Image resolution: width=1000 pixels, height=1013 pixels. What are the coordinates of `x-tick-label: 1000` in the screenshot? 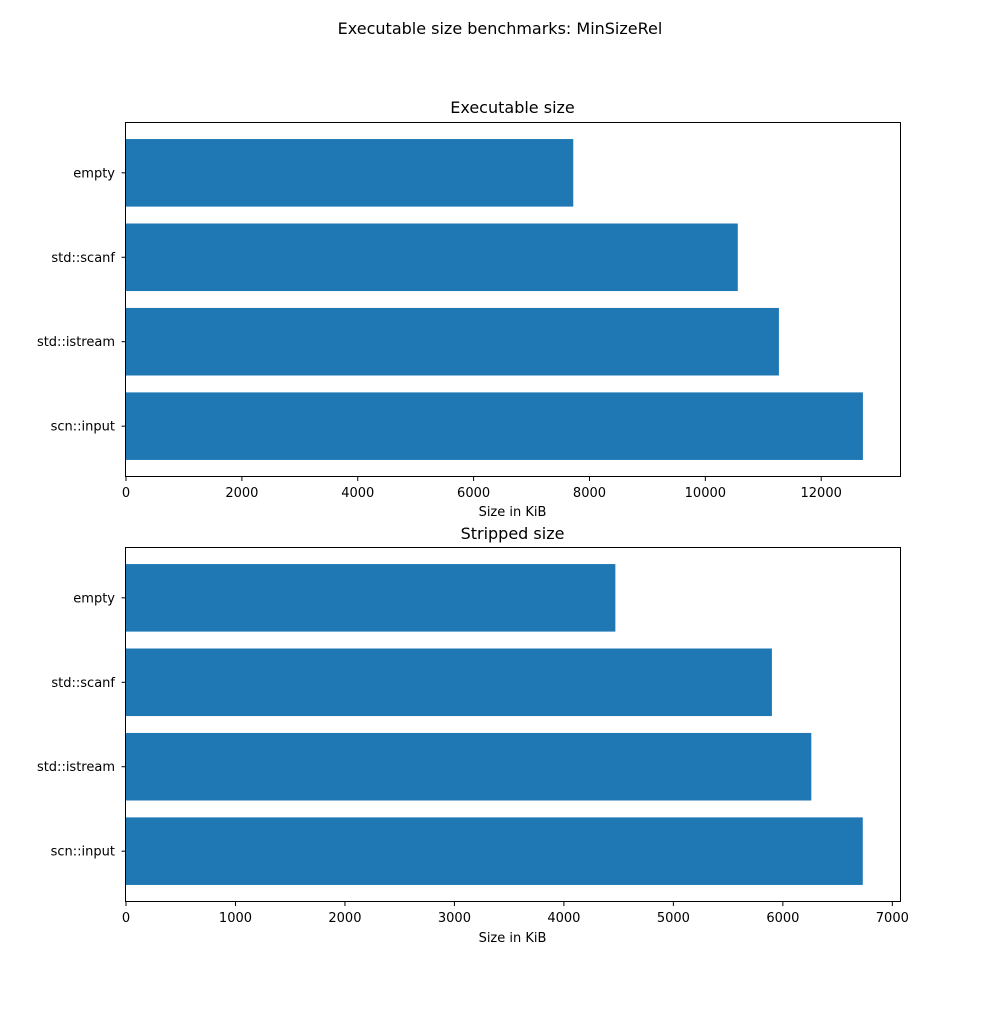 It's located at (235, 918).